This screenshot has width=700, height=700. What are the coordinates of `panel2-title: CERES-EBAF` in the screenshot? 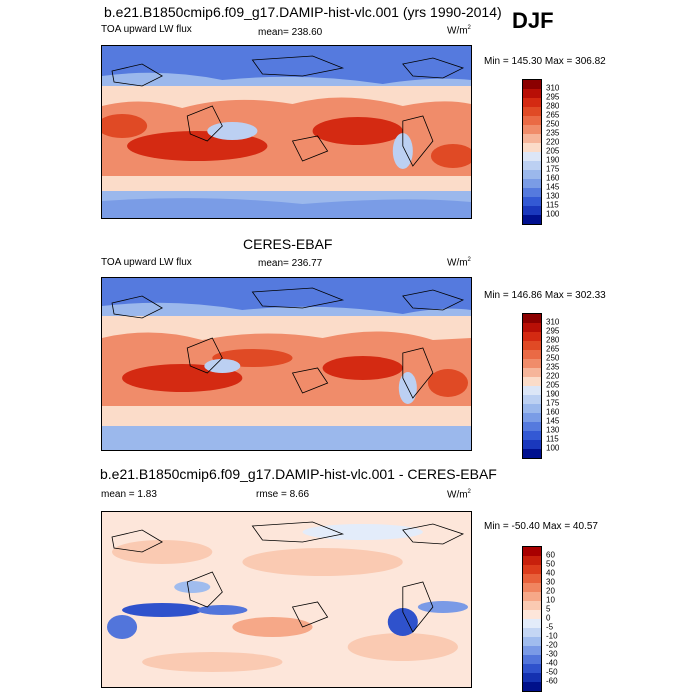 It's located at (288, 244).